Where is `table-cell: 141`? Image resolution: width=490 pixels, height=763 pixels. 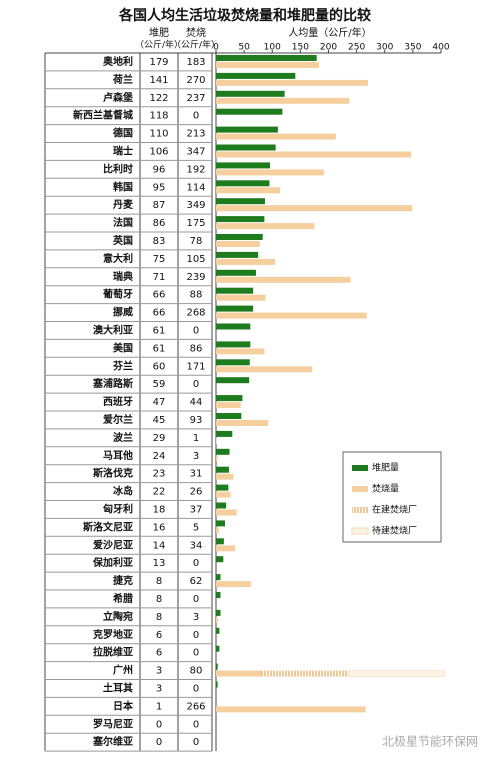 table-cell: 141 is located at coordinates (158, 80).